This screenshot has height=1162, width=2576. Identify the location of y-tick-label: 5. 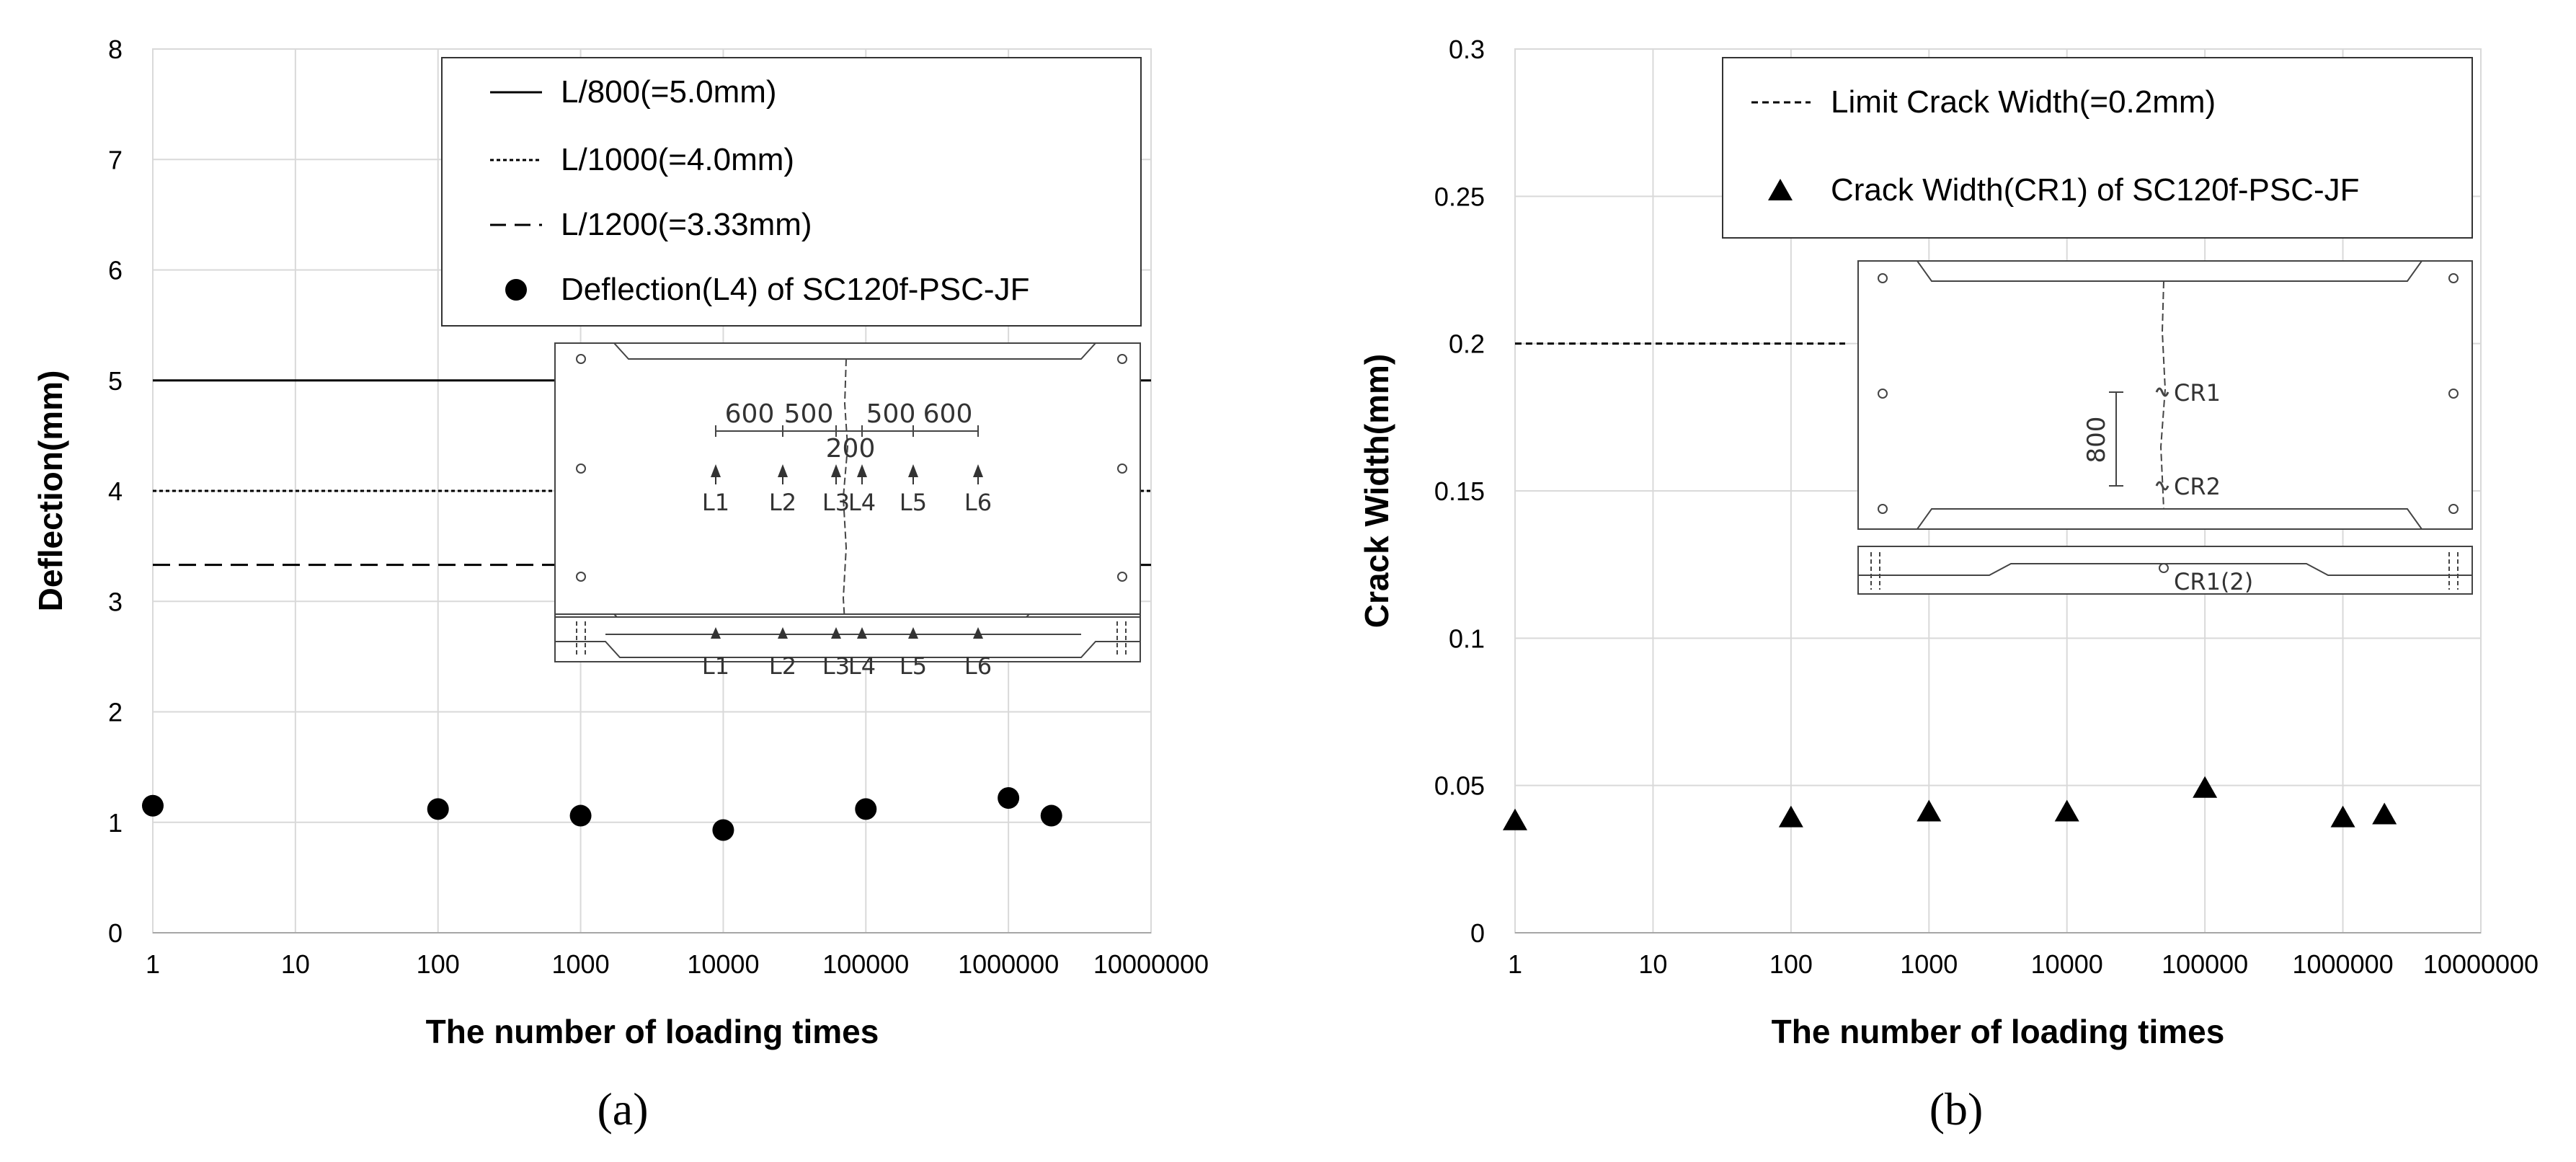
(115, 381).